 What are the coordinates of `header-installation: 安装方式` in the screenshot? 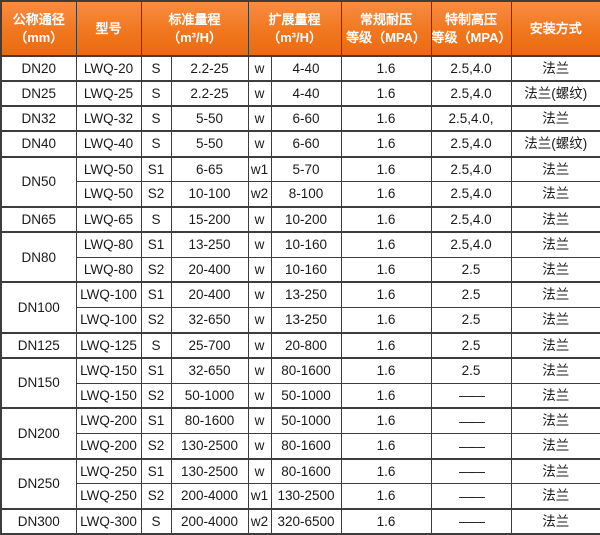 It's located at (555, 28).